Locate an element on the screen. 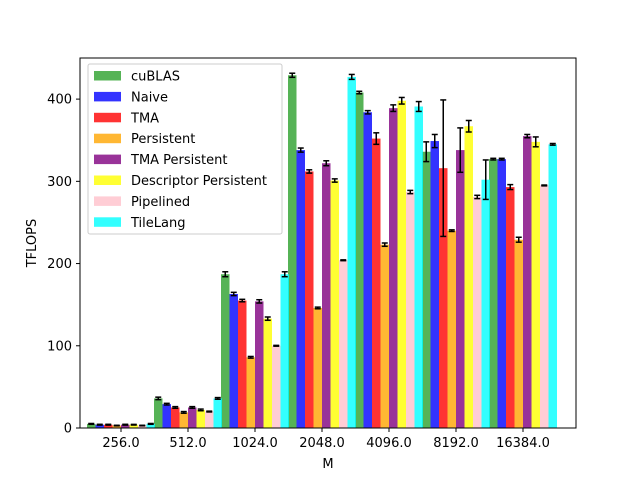 Image resolution: width=640 pixels, height=480 pixels. y-tick-label: 300 is located at coordinates (59, 182).